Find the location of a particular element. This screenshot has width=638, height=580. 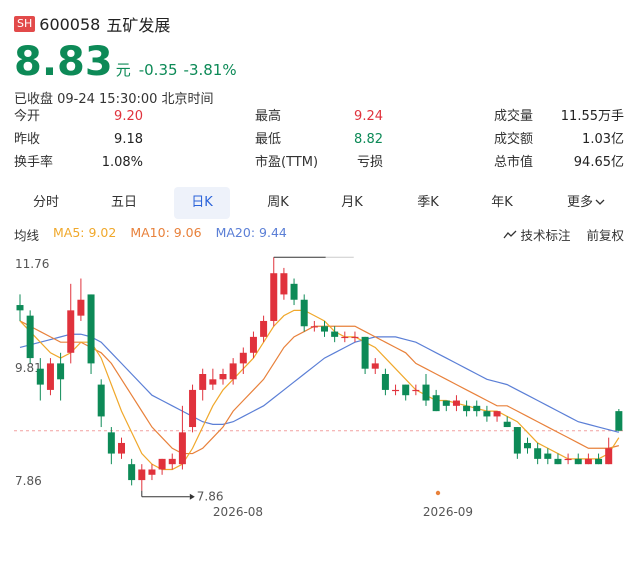

stat-value: 1.03亿 is located at coordinates (603, 139).